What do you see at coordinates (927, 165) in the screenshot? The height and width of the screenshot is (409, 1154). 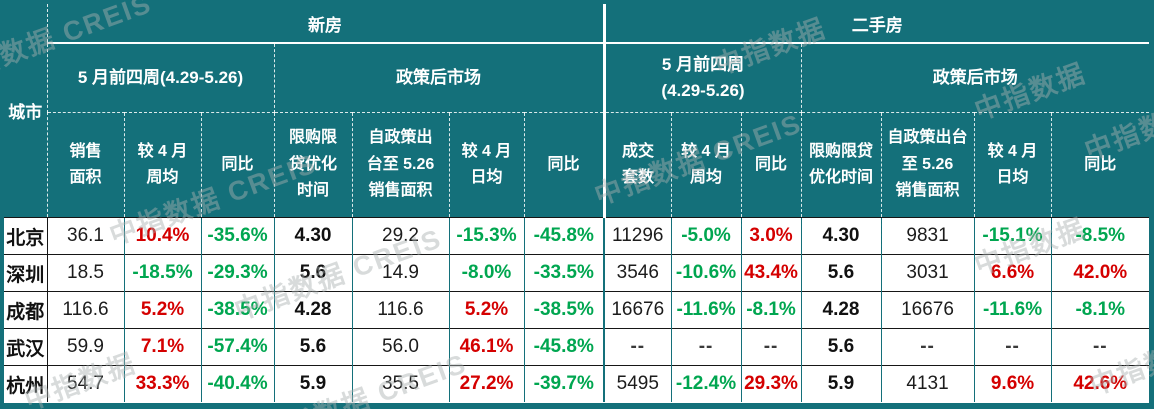 I see `col-header-sales-since-policy: 自政策出台 至 5.26 销售面积` at bounding box center [927, 165].